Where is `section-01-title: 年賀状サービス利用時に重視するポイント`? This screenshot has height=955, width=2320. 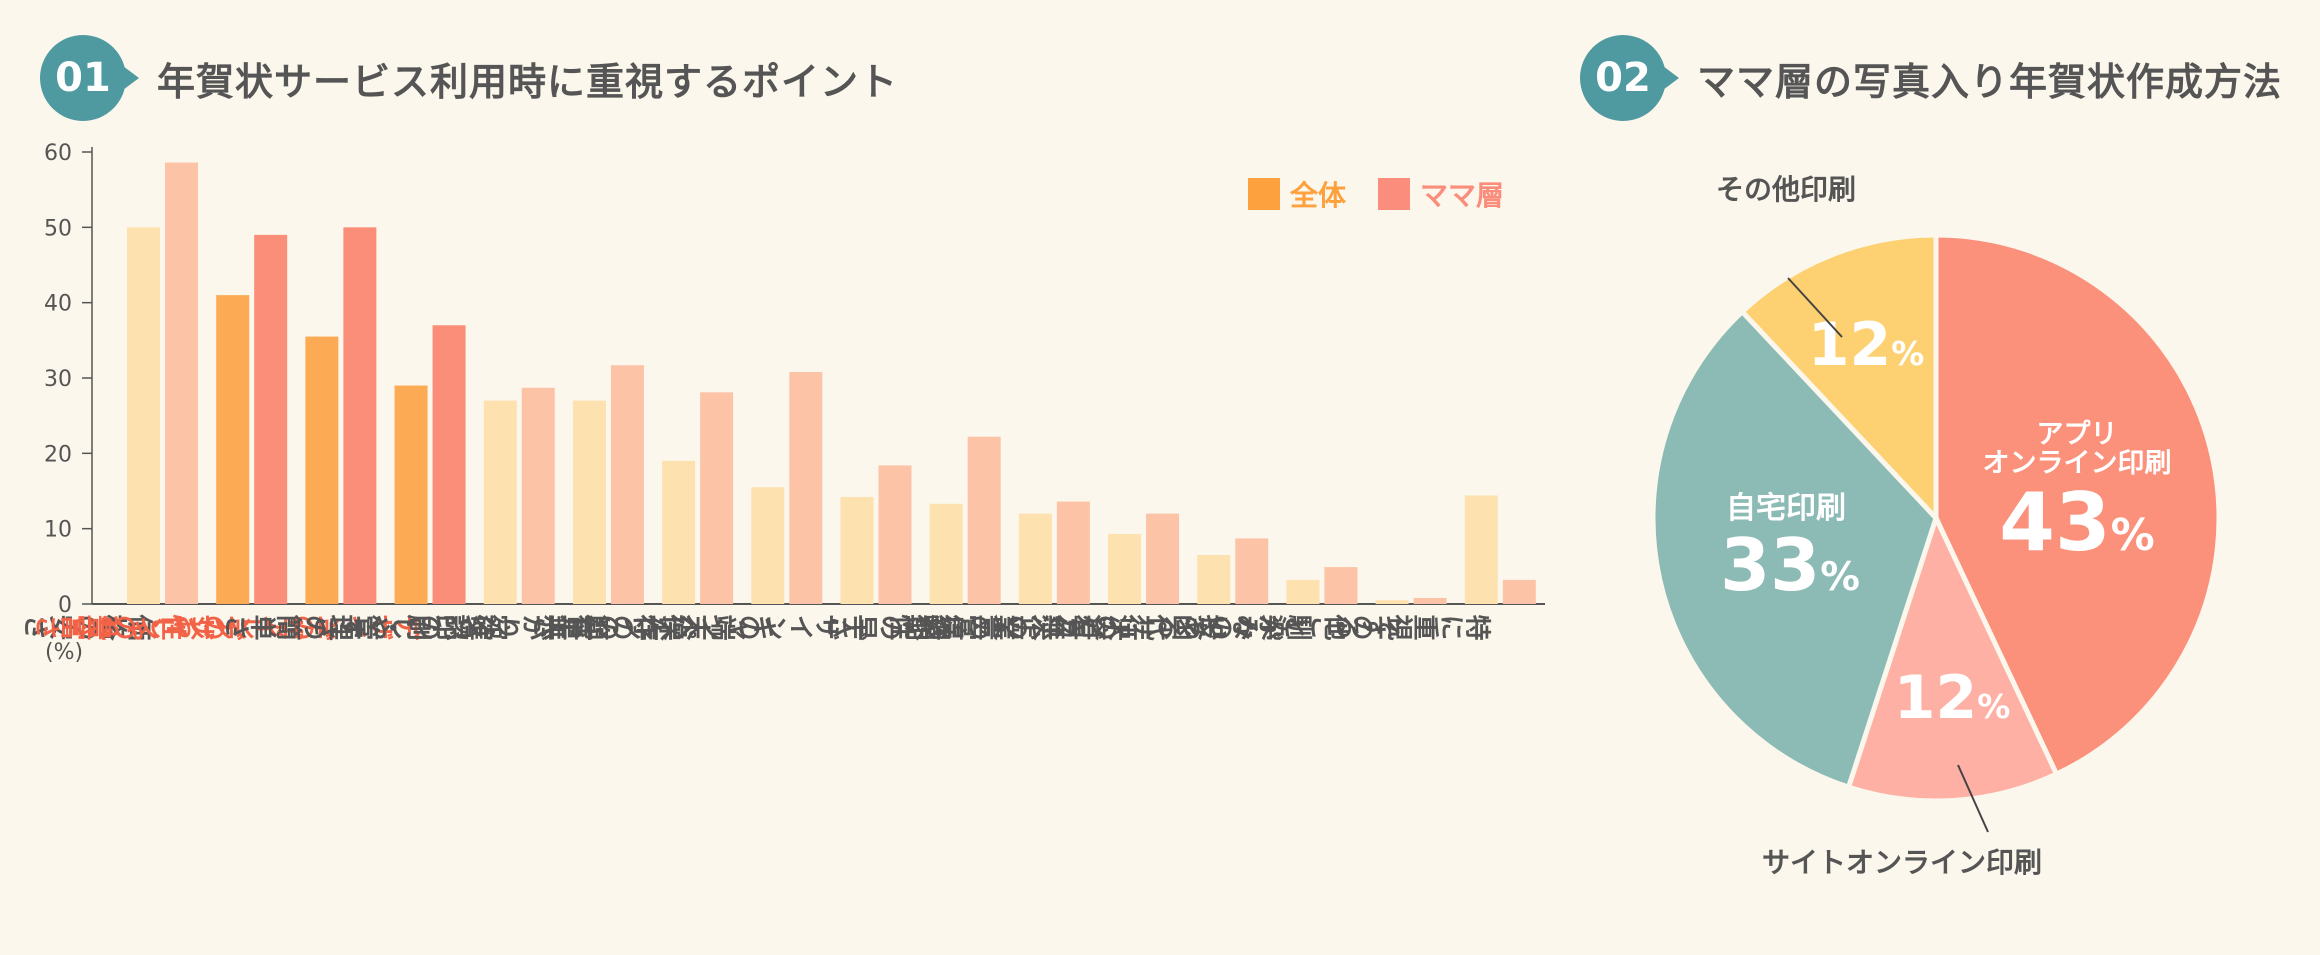
section-01-title: 年賀状サービス利用時に重視するポイント is located at coordinates (528, 81).